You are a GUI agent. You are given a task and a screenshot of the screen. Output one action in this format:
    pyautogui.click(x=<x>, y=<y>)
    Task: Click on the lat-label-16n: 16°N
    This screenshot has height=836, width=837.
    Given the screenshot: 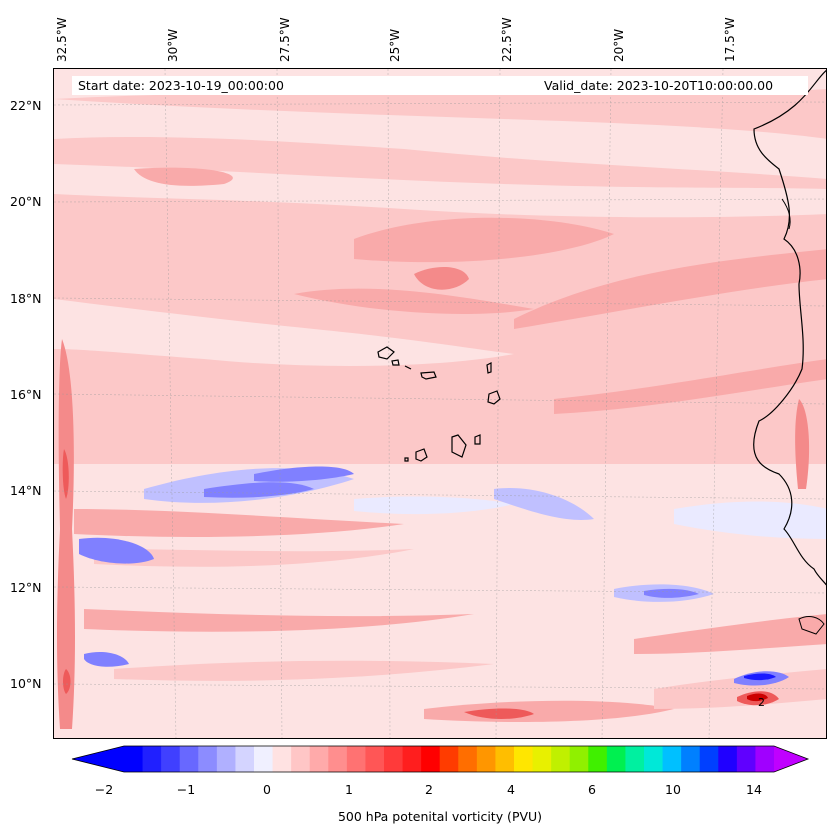 What is the action you would take?
    pyautogui.click(x=26, y=394)
    